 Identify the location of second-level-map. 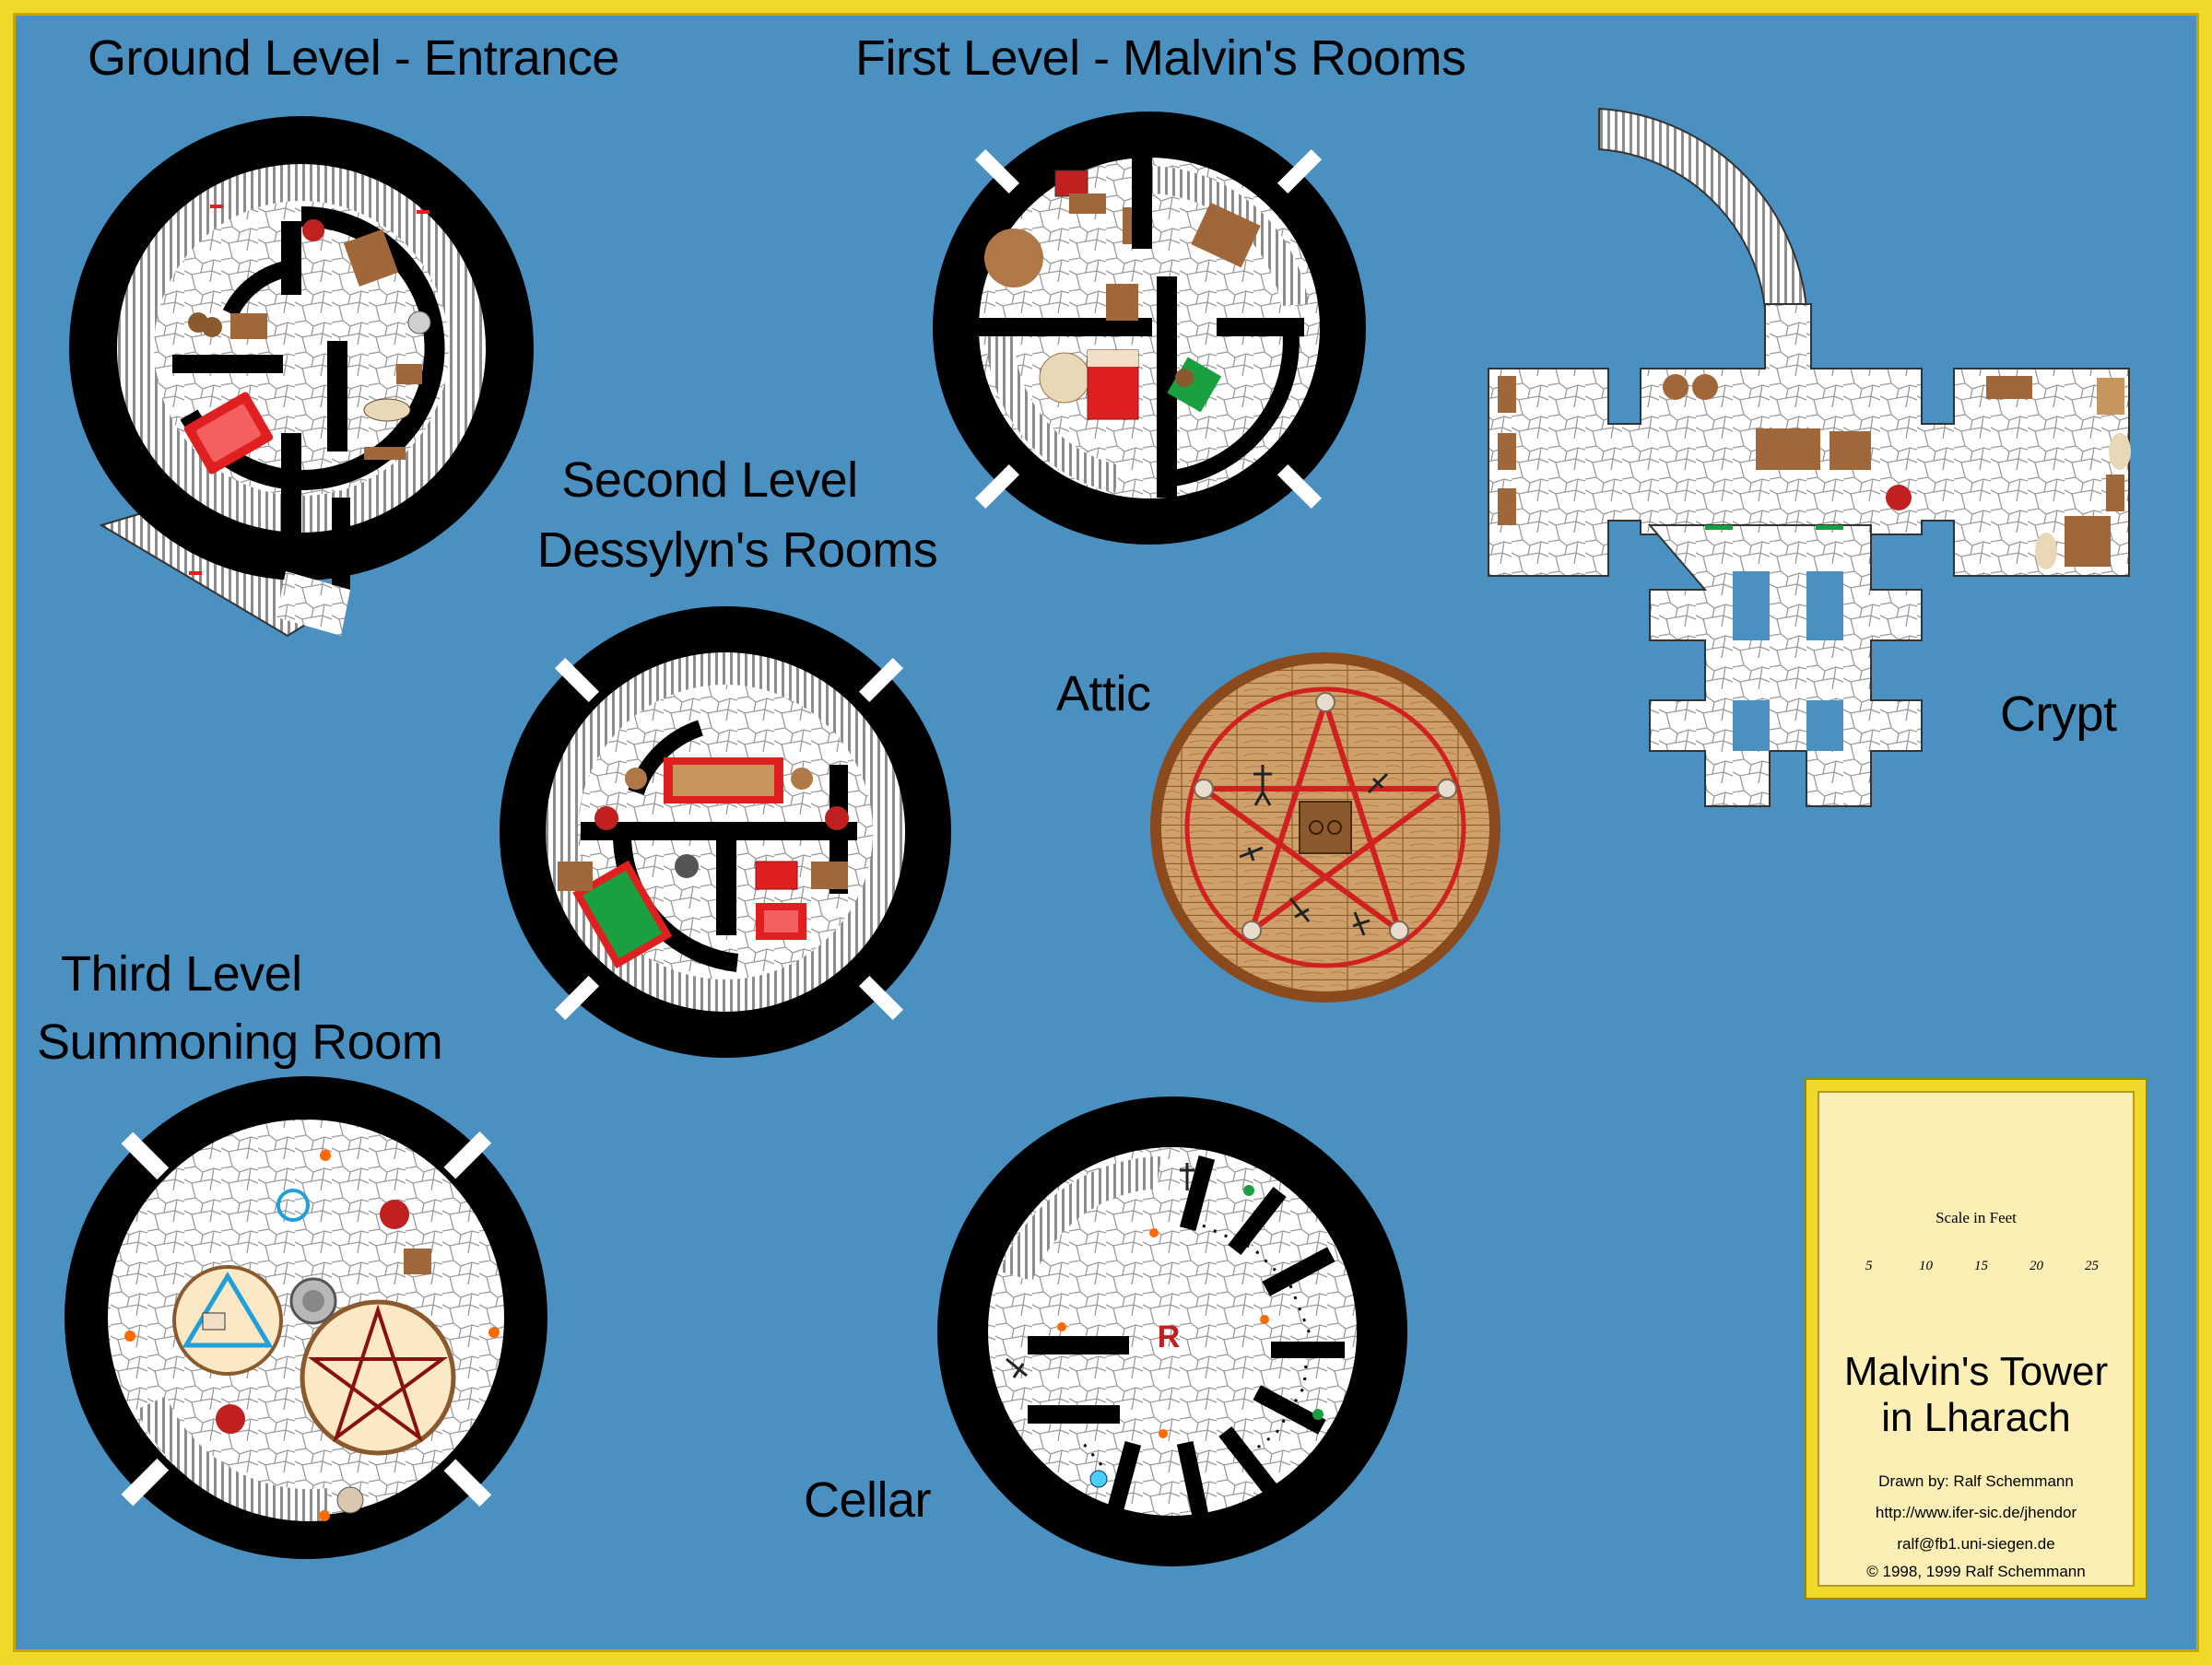
(725, 832).